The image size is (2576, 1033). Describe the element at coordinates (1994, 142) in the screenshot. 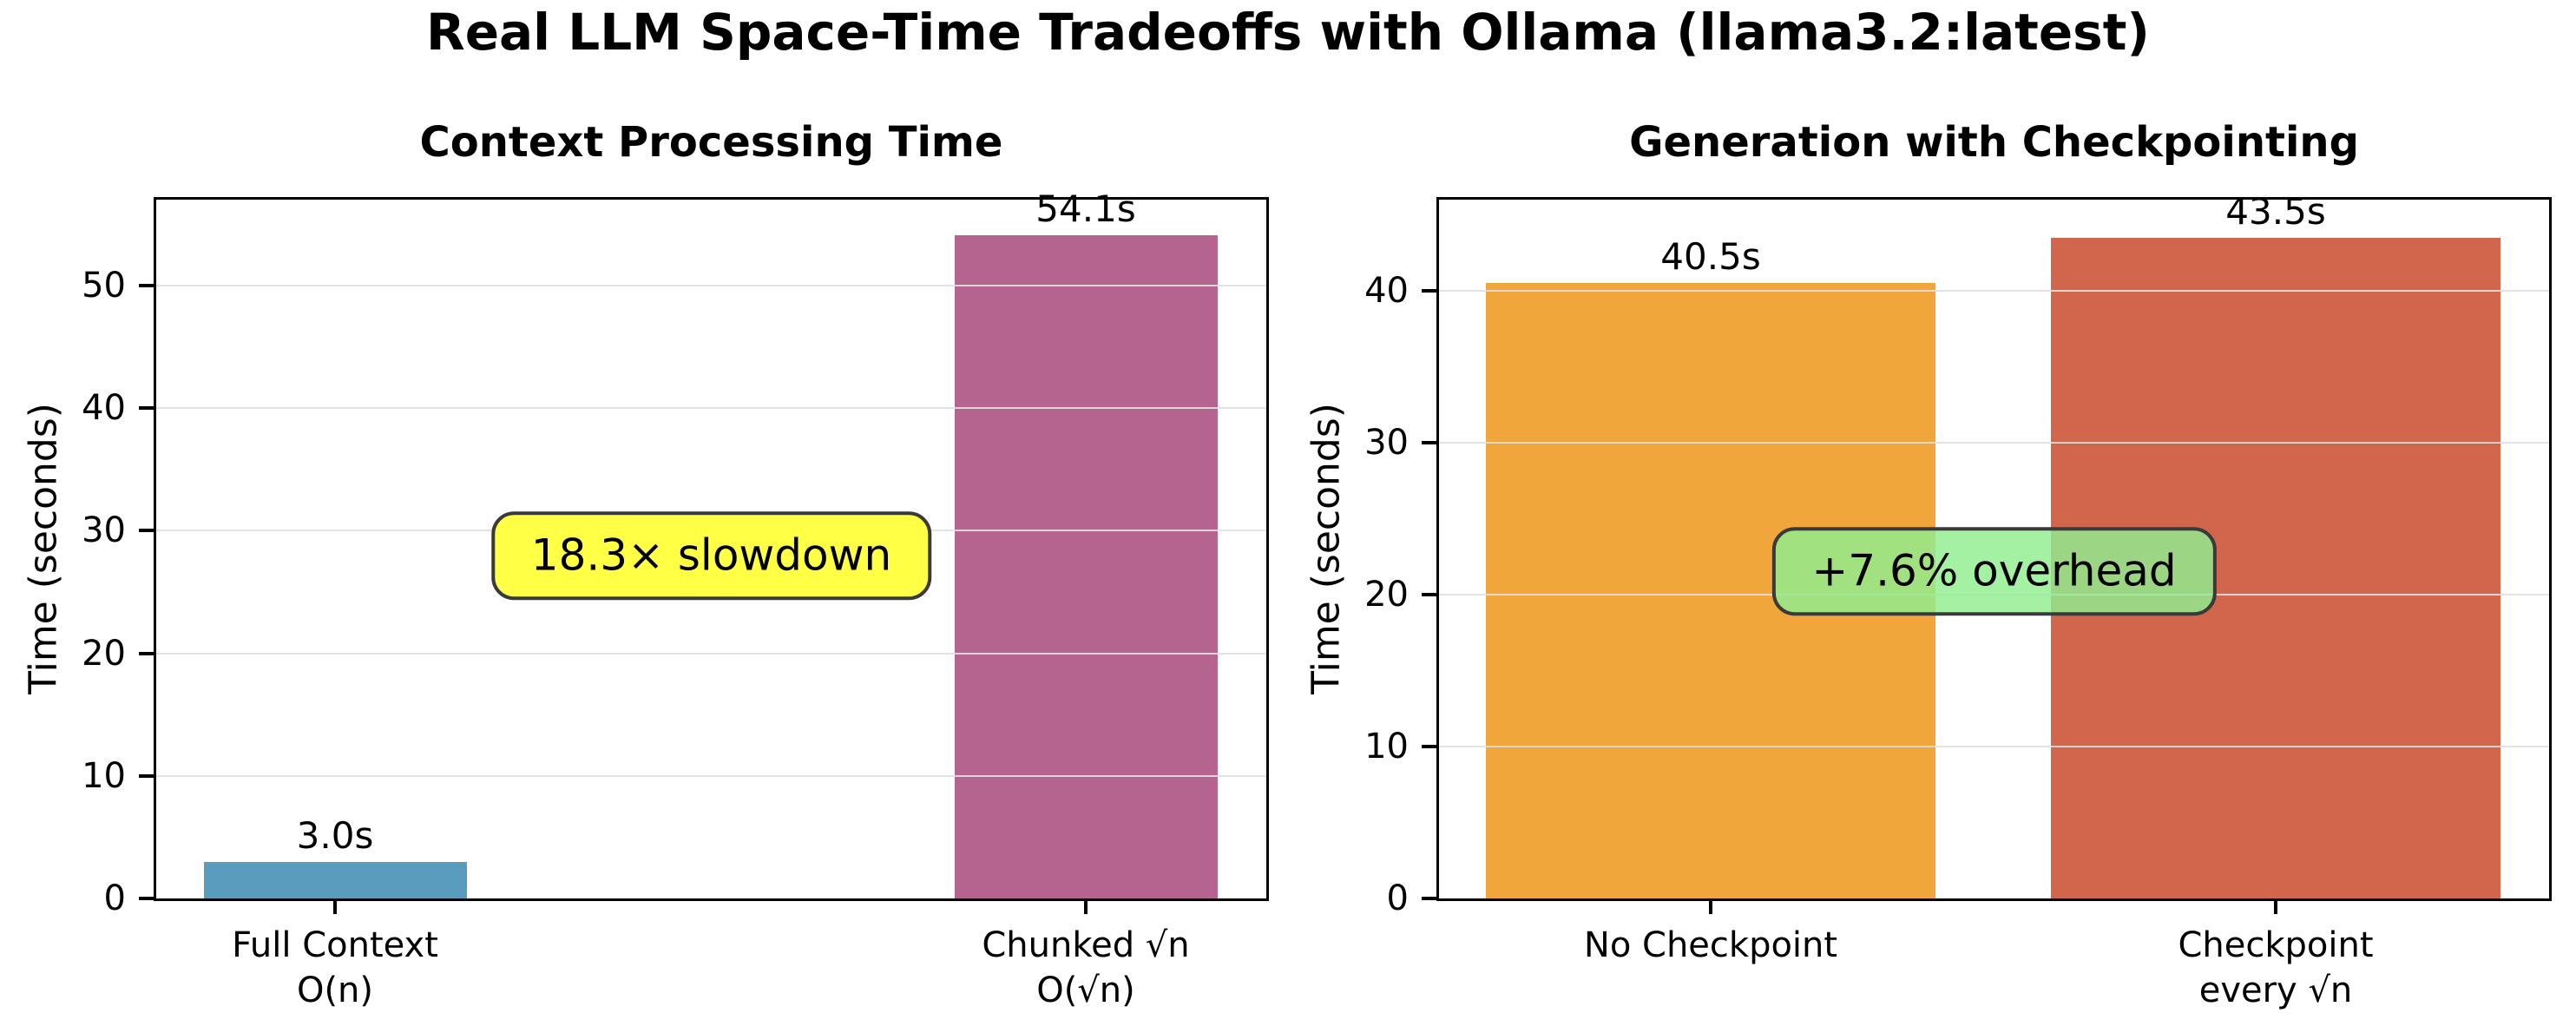

I see `right-subplot-title: Generation with Checkpointing` at that location.